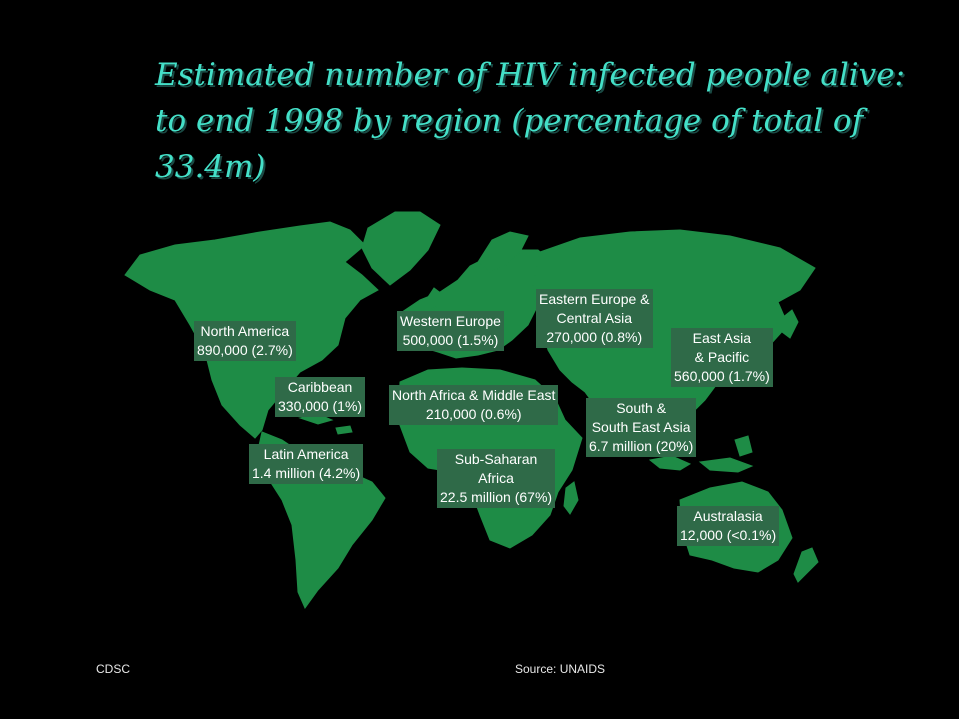  What do you see at coordinates (496, 459) in the screenshot?
I see `region-name-1: Sub-Saharan` at bounding box center [496, 459].